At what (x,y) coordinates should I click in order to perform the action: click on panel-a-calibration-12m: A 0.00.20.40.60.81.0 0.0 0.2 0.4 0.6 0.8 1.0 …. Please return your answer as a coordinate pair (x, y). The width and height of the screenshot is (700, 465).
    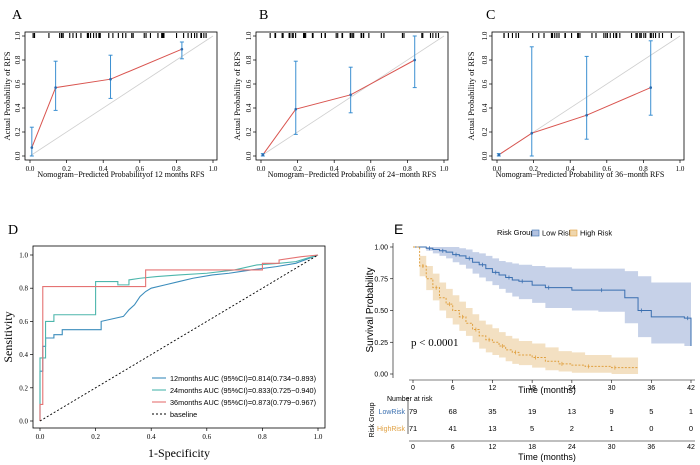
    Looking at the image, I should click on (110, 93).